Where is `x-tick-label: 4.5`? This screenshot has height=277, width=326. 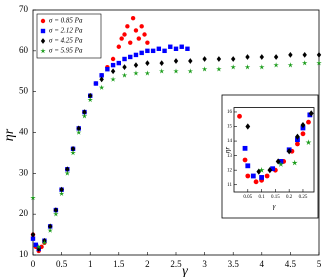 x-tick-label: 4.5 is located at coordinates (291, 264).